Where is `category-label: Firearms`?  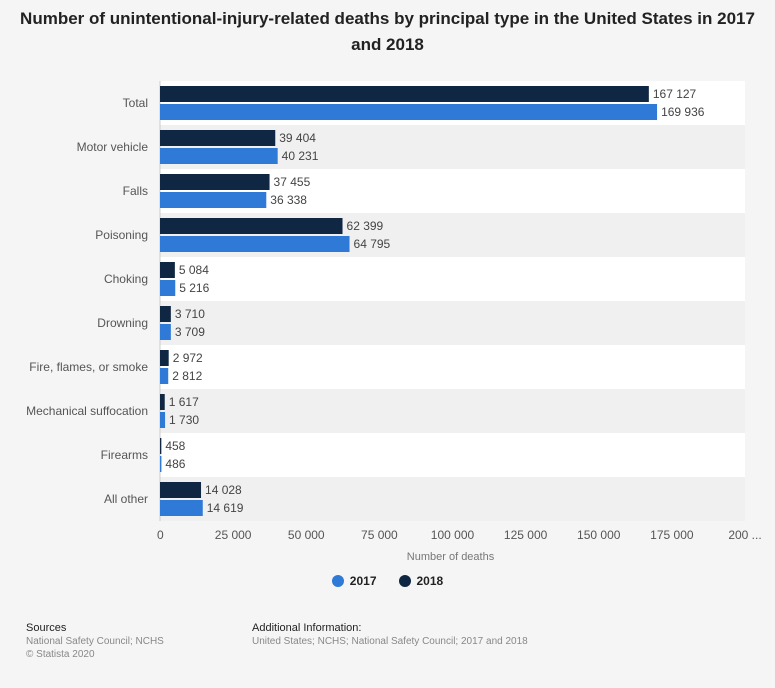
category-label: Firearms is located at coordinates (124, 455).